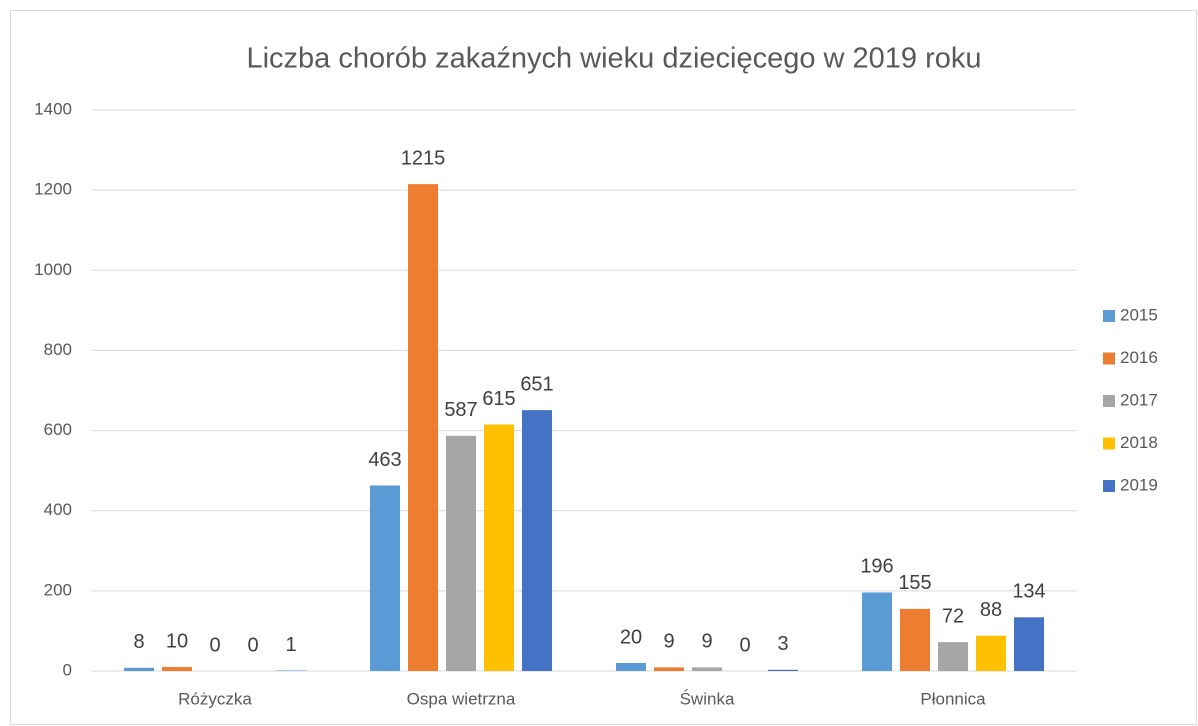 The height and width of the screenshot is (726, 1198). Describe the element at coordinates (67, 669) in the screenshot. I see `y-tick-label: 0` at that location.